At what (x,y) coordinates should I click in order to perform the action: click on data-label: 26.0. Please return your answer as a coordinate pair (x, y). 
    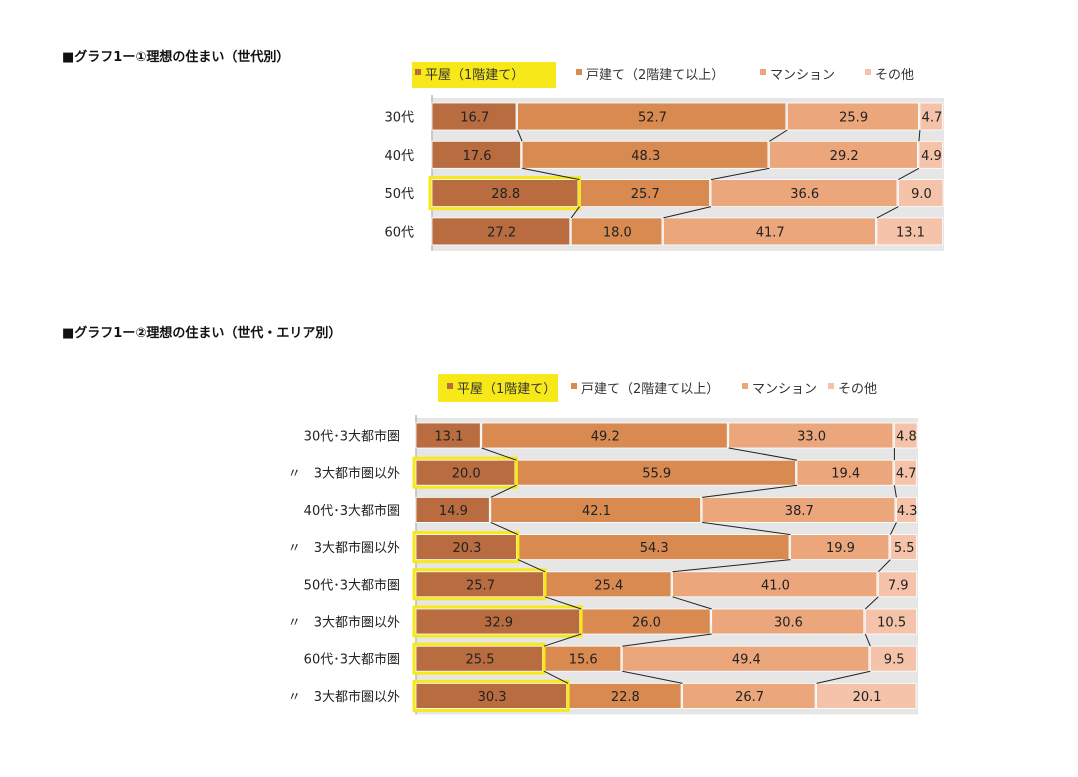
    Looking at the image, I should click on (646, 623).